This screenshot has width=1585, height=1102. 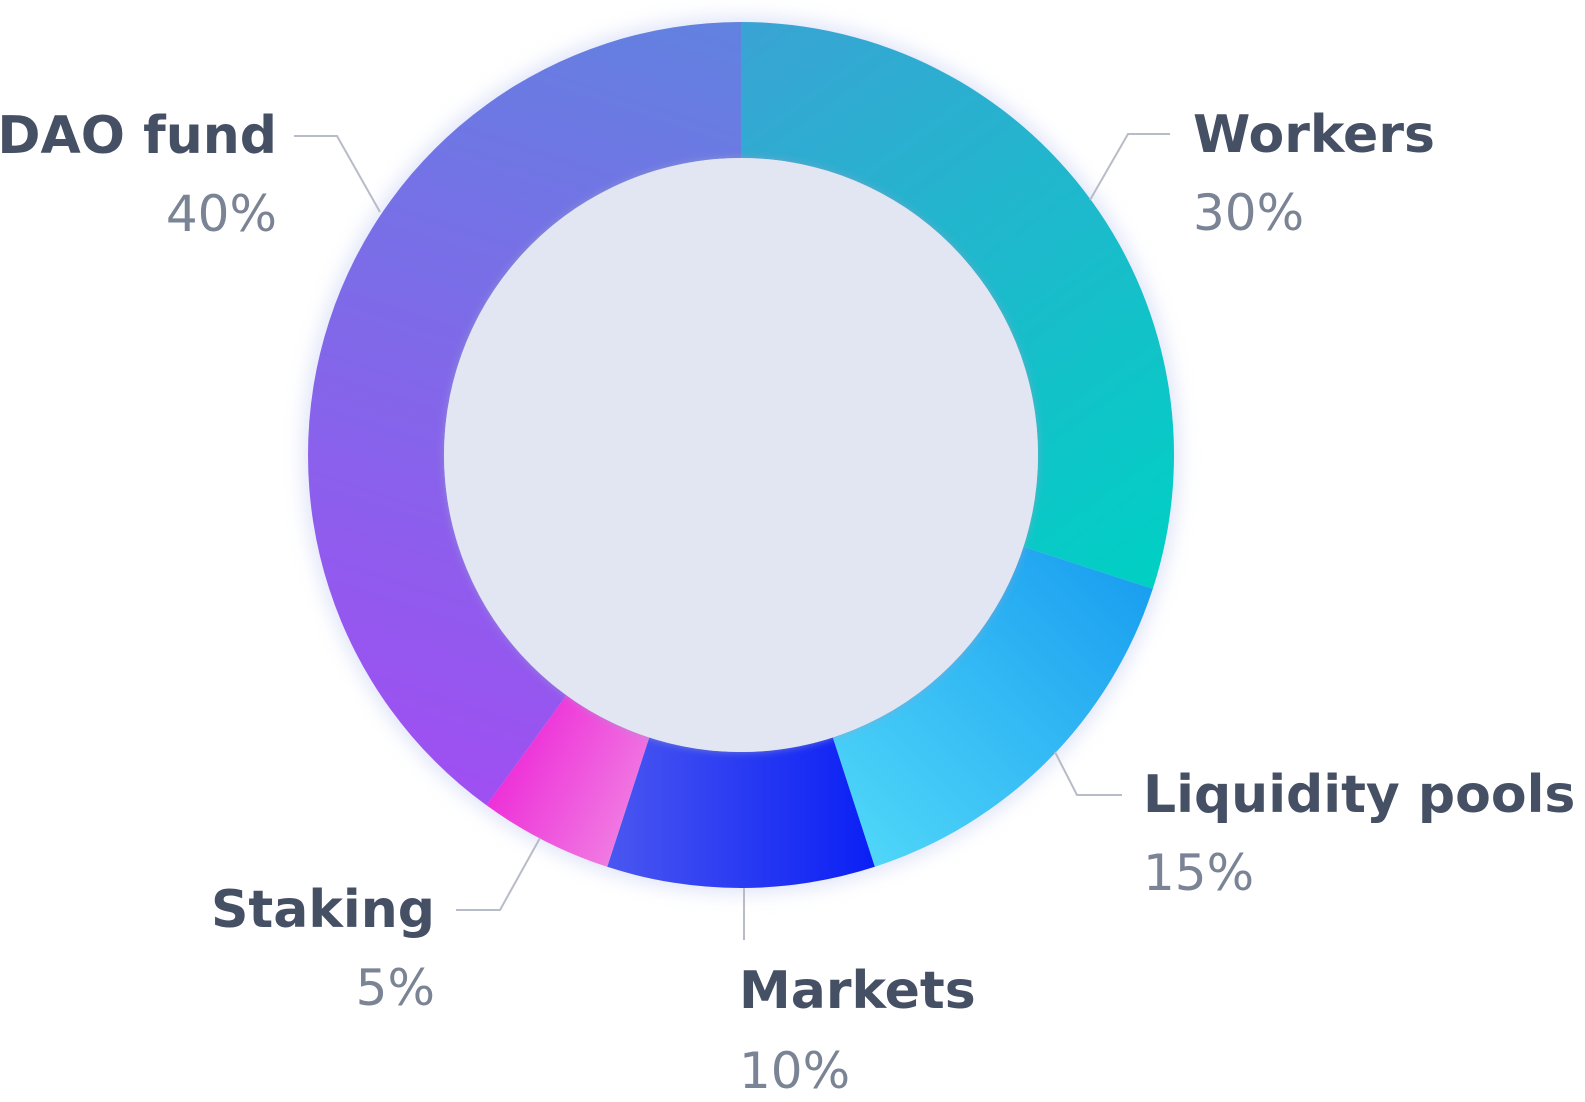 What do you see at coordinates (794, 1071) in the screenshot?
I see `slice-value-markets: 10%` at bounding box center [794, 1071].